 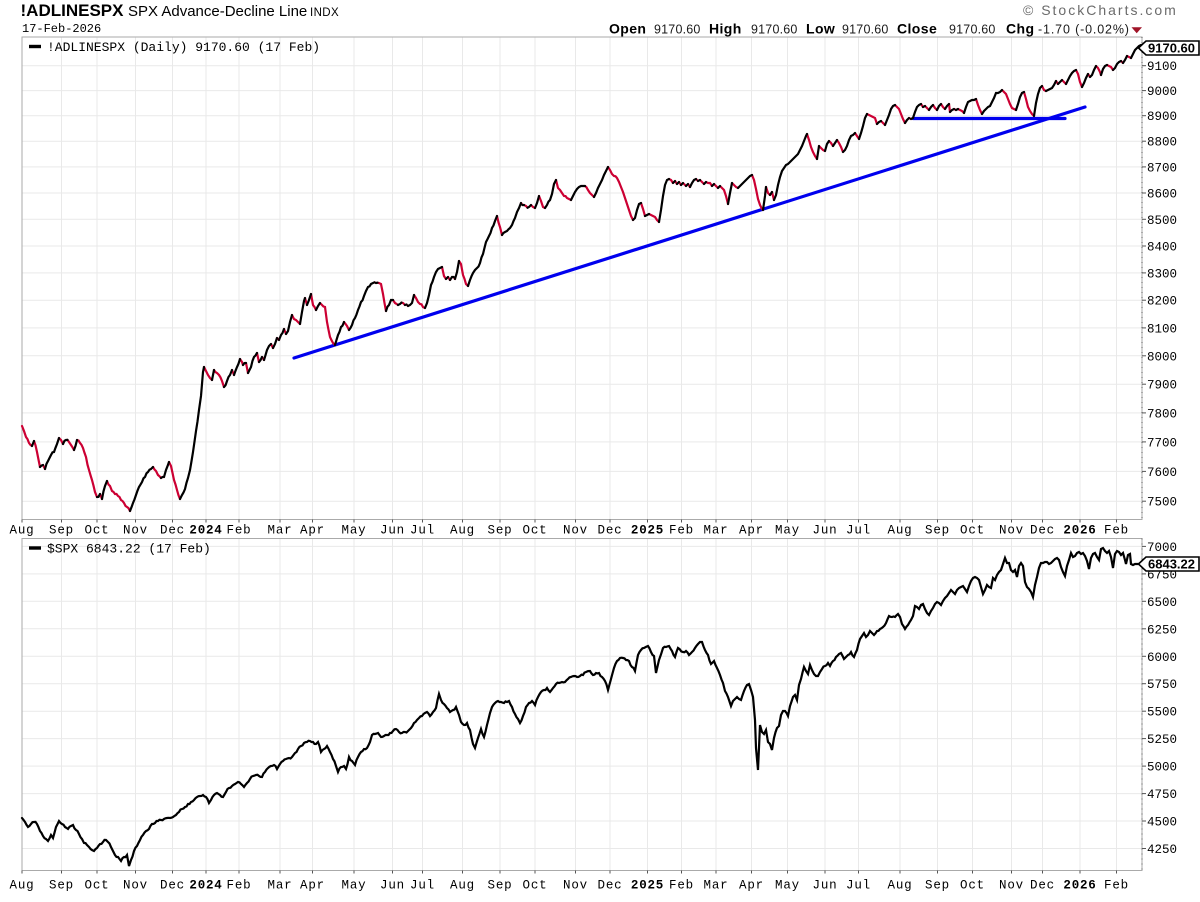 What do you see at coordinates (1171, 564) in the screenshot?
I see `svg-text: 6843.22` at bounding box center [1171, 564].